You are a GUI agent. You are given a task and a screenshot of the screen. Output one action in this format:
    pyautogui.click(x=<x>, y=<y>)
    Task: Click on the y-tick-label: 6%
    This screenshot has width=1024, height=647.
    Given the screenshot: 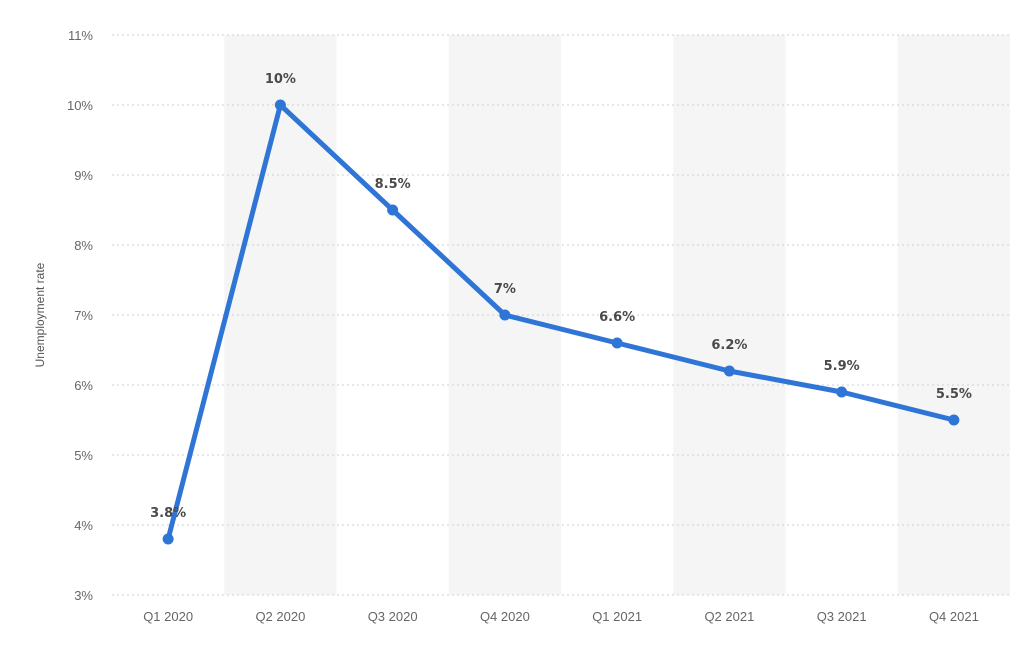 What is the action you would take?
    pyautogui.click(x=83, y=385)
    